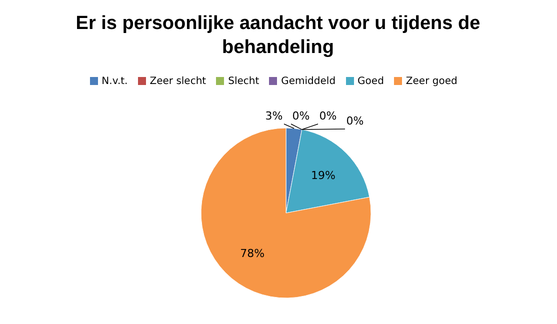  I want to click on legend-label: Zeer goed, so click(432, 81).